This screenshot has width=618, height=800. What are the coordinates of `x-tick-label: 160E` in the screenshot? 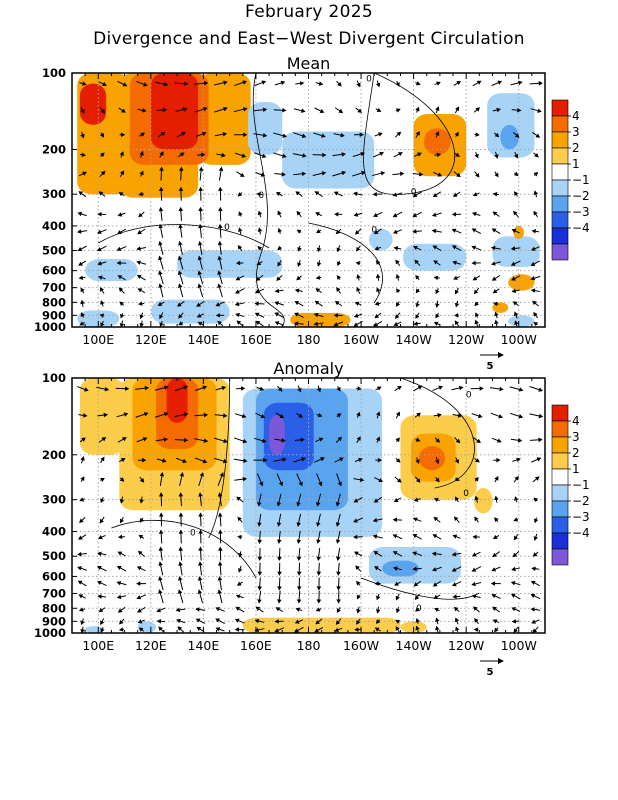 It's located at (256, 339).